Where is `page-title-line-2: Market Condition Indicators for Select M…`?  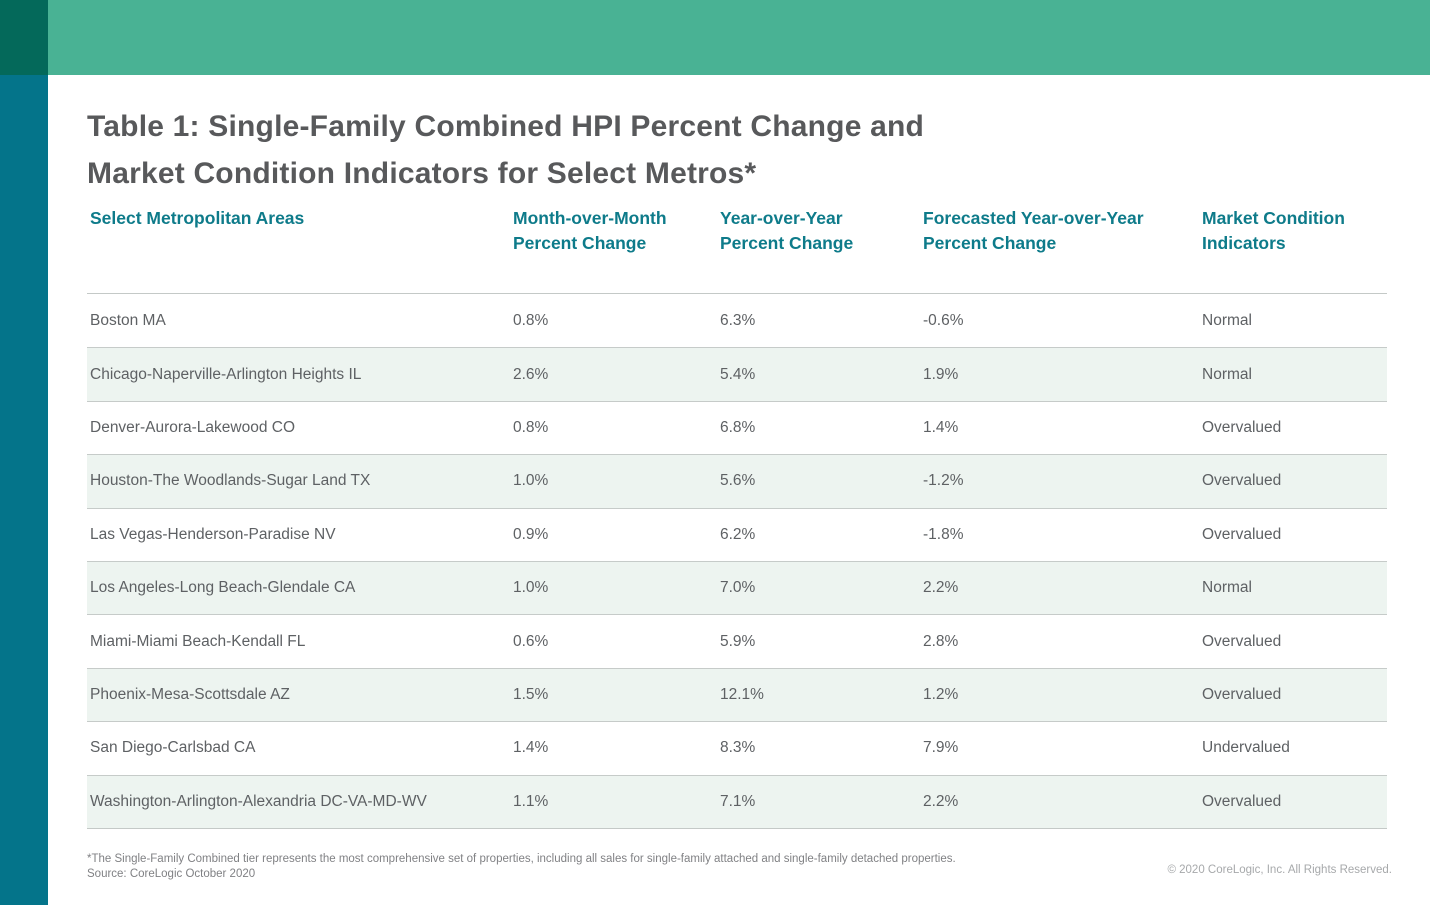
page-title-line-2: Market Condition Indicators for Select M… is located at coordinates (422, 173).